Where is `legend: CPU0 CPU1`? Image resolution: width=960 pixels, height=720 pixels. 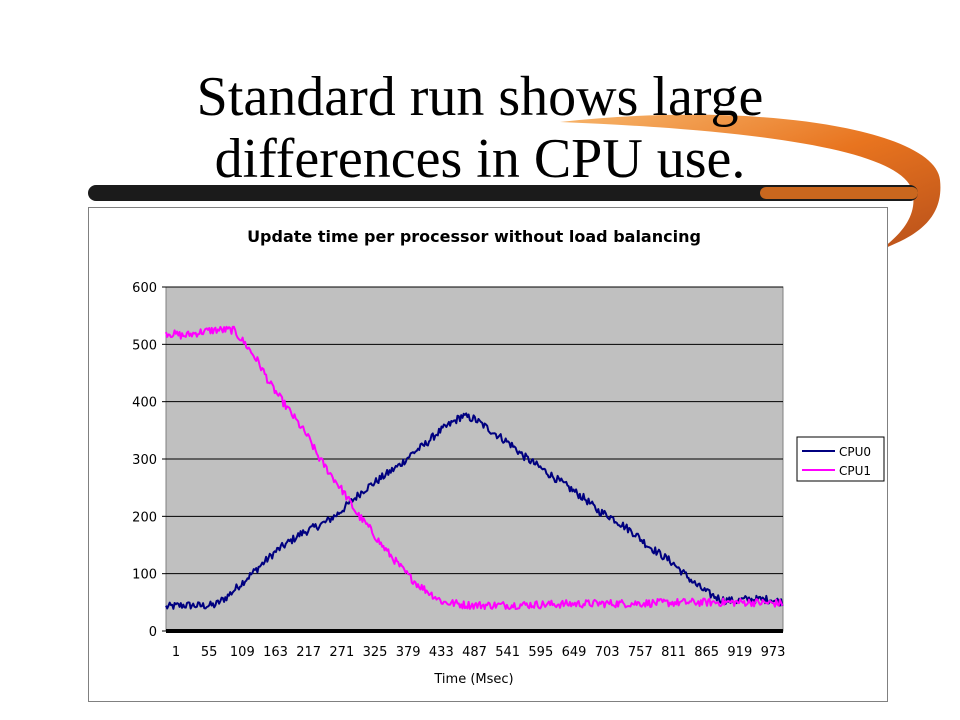
legend: CPU0 CPU1 is located at coordinates (840, 459).